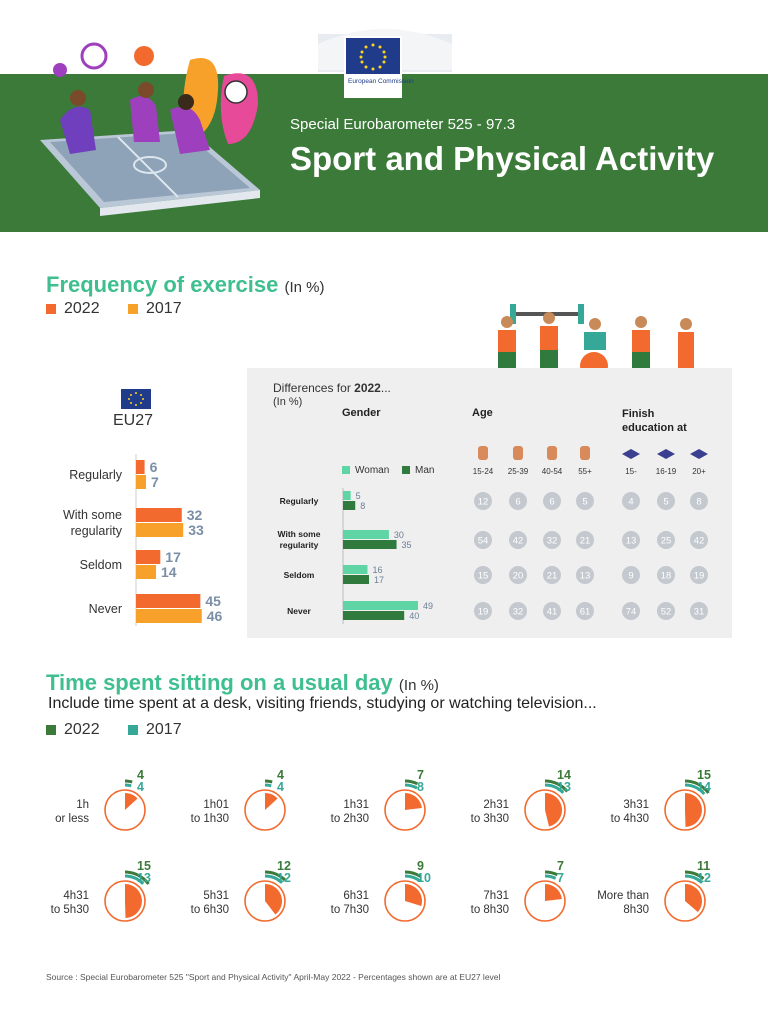  I want to click on gender-data-label: 30, so click(399, 535).